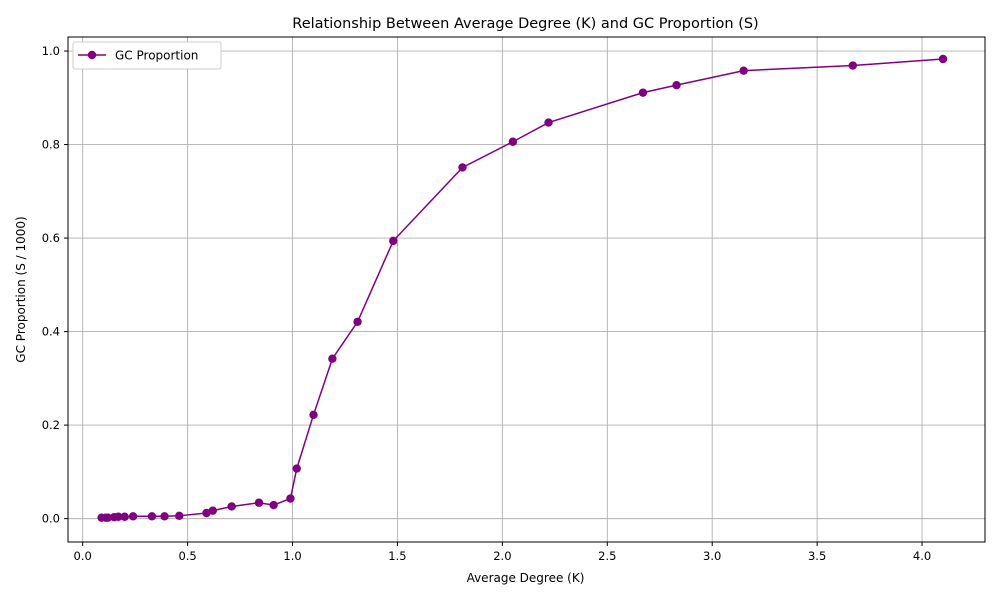  Describe the element at coordinates (92, 55) in the screenshot. I see `legend-marker-swatch` at that location.